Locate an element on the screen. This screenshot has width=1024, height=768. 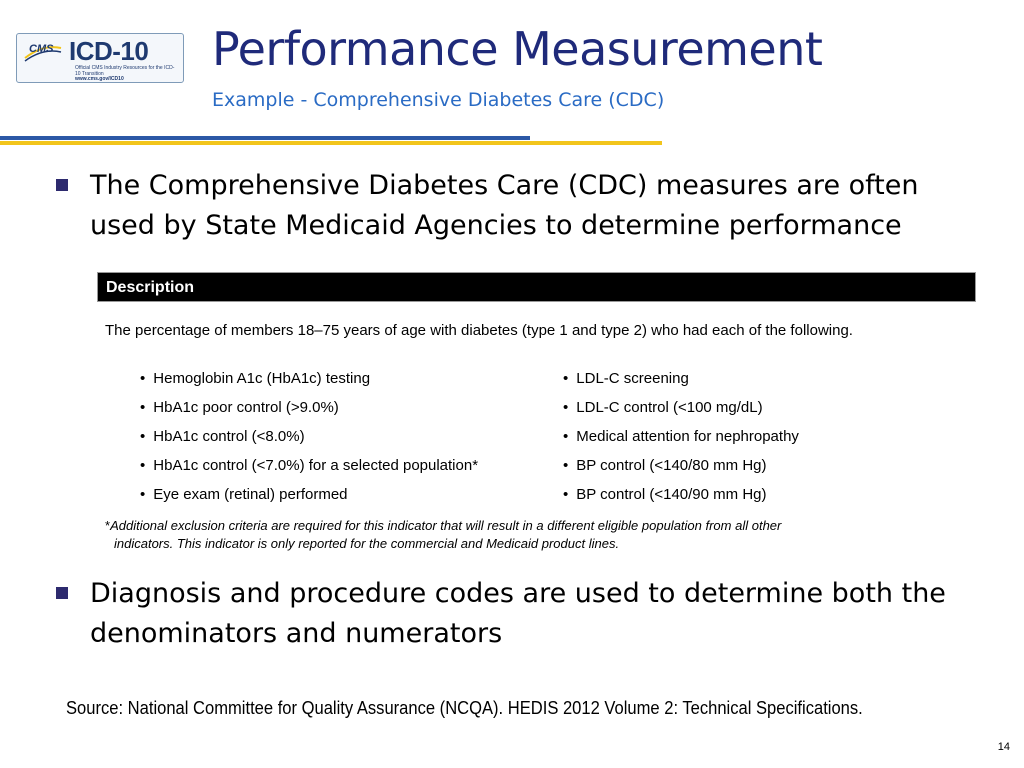
list-item: Hemoglobin A1c (HbA1c) testing is located at coordinates (309, 382).